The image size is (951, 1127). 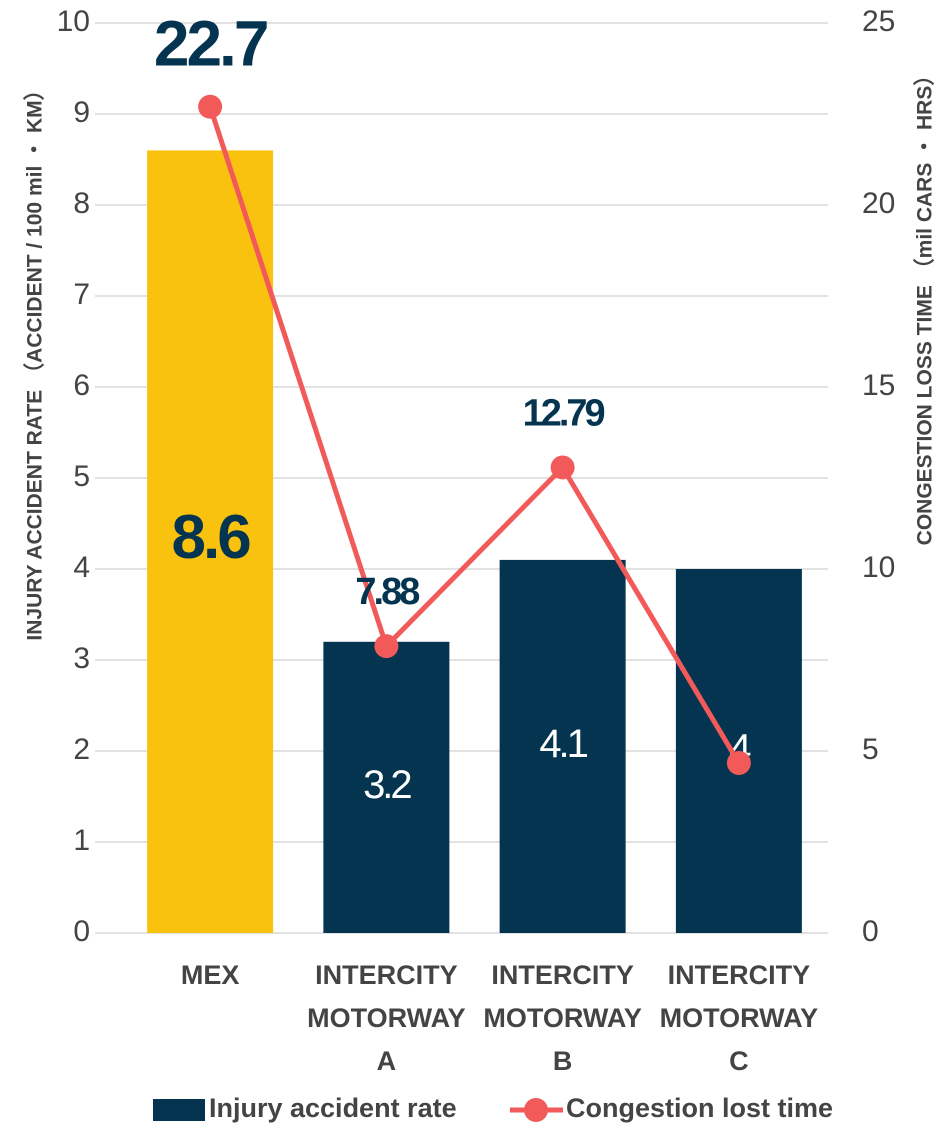 I want to click on y-tick-label: 10, so click(x=73, y=21).